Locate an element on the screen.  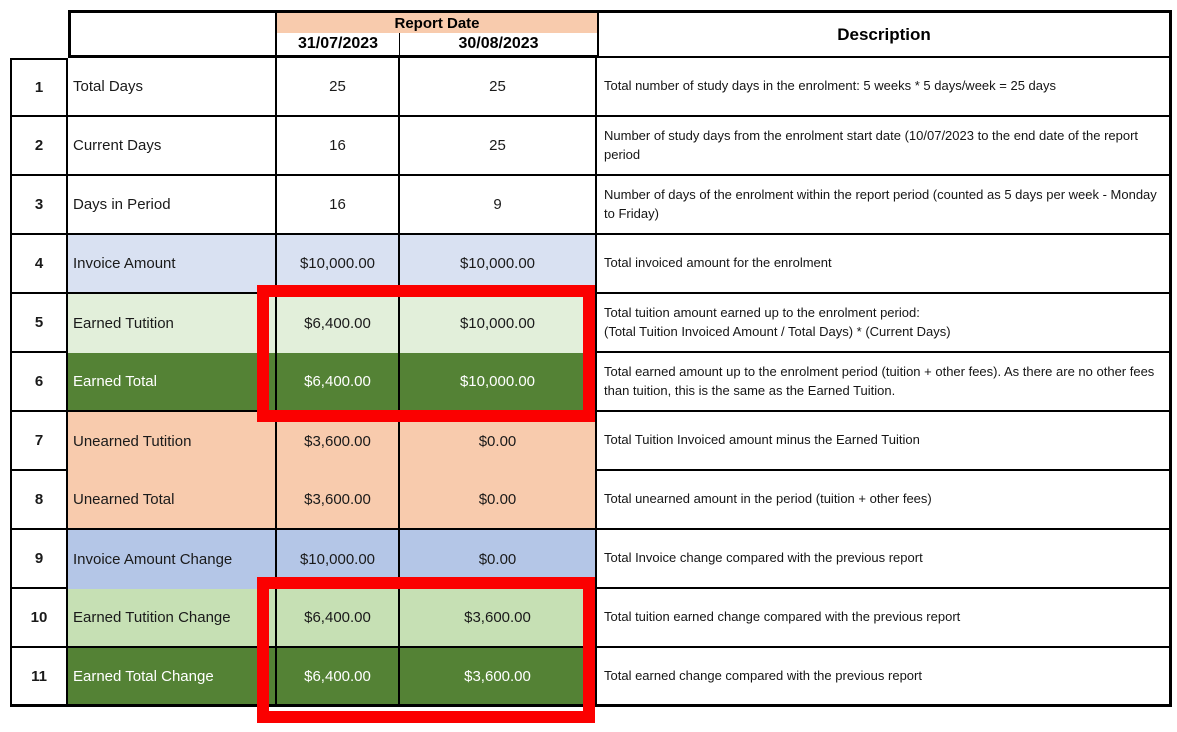
header-date-1: 31/07/2023 is located at coordinates (338, 45).